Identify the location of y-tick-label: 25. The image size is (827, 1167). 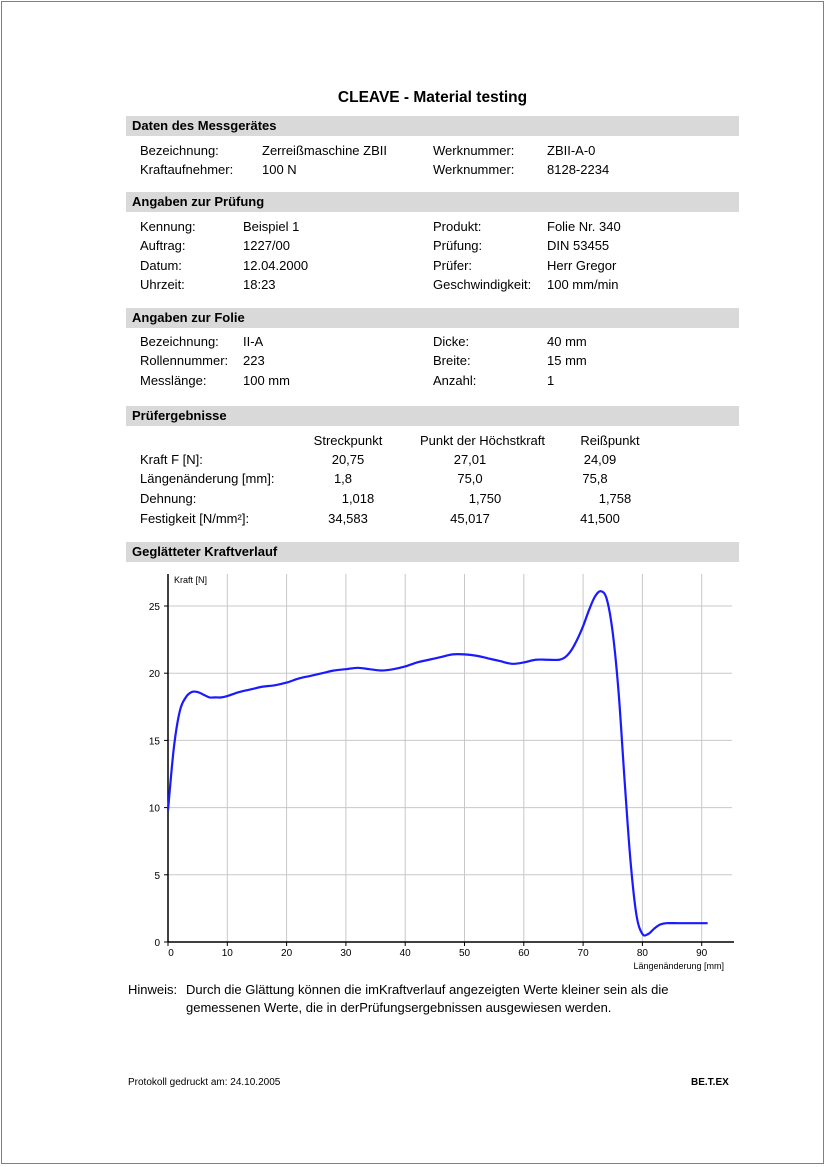
(155, 607).